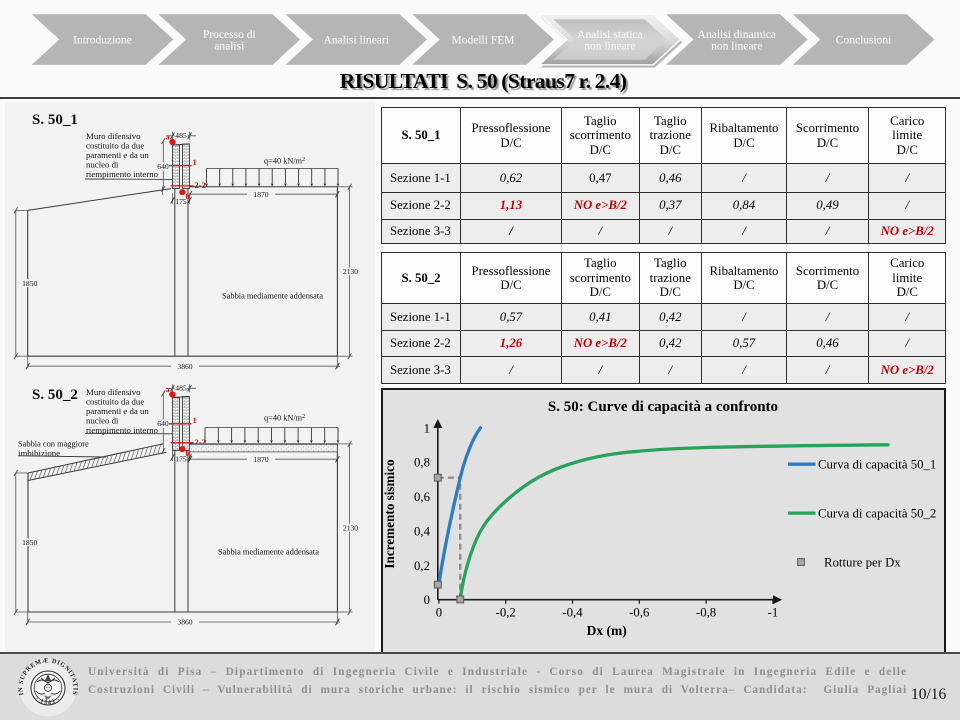 This screenshot has height=720, width=960. Describe the element at coordinates (483, 41) in the screenshot. I see `svg-text: Modelli FEM` at that location.